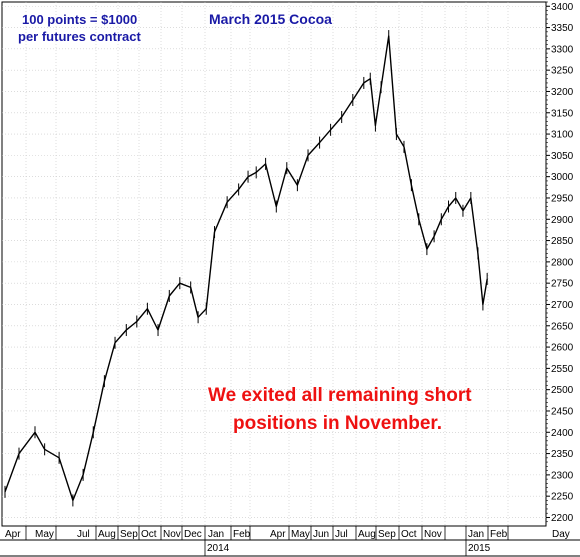 This screenshot has height=557, width=580. I want to click on y-tick-label: 3300, so click(562, 49).